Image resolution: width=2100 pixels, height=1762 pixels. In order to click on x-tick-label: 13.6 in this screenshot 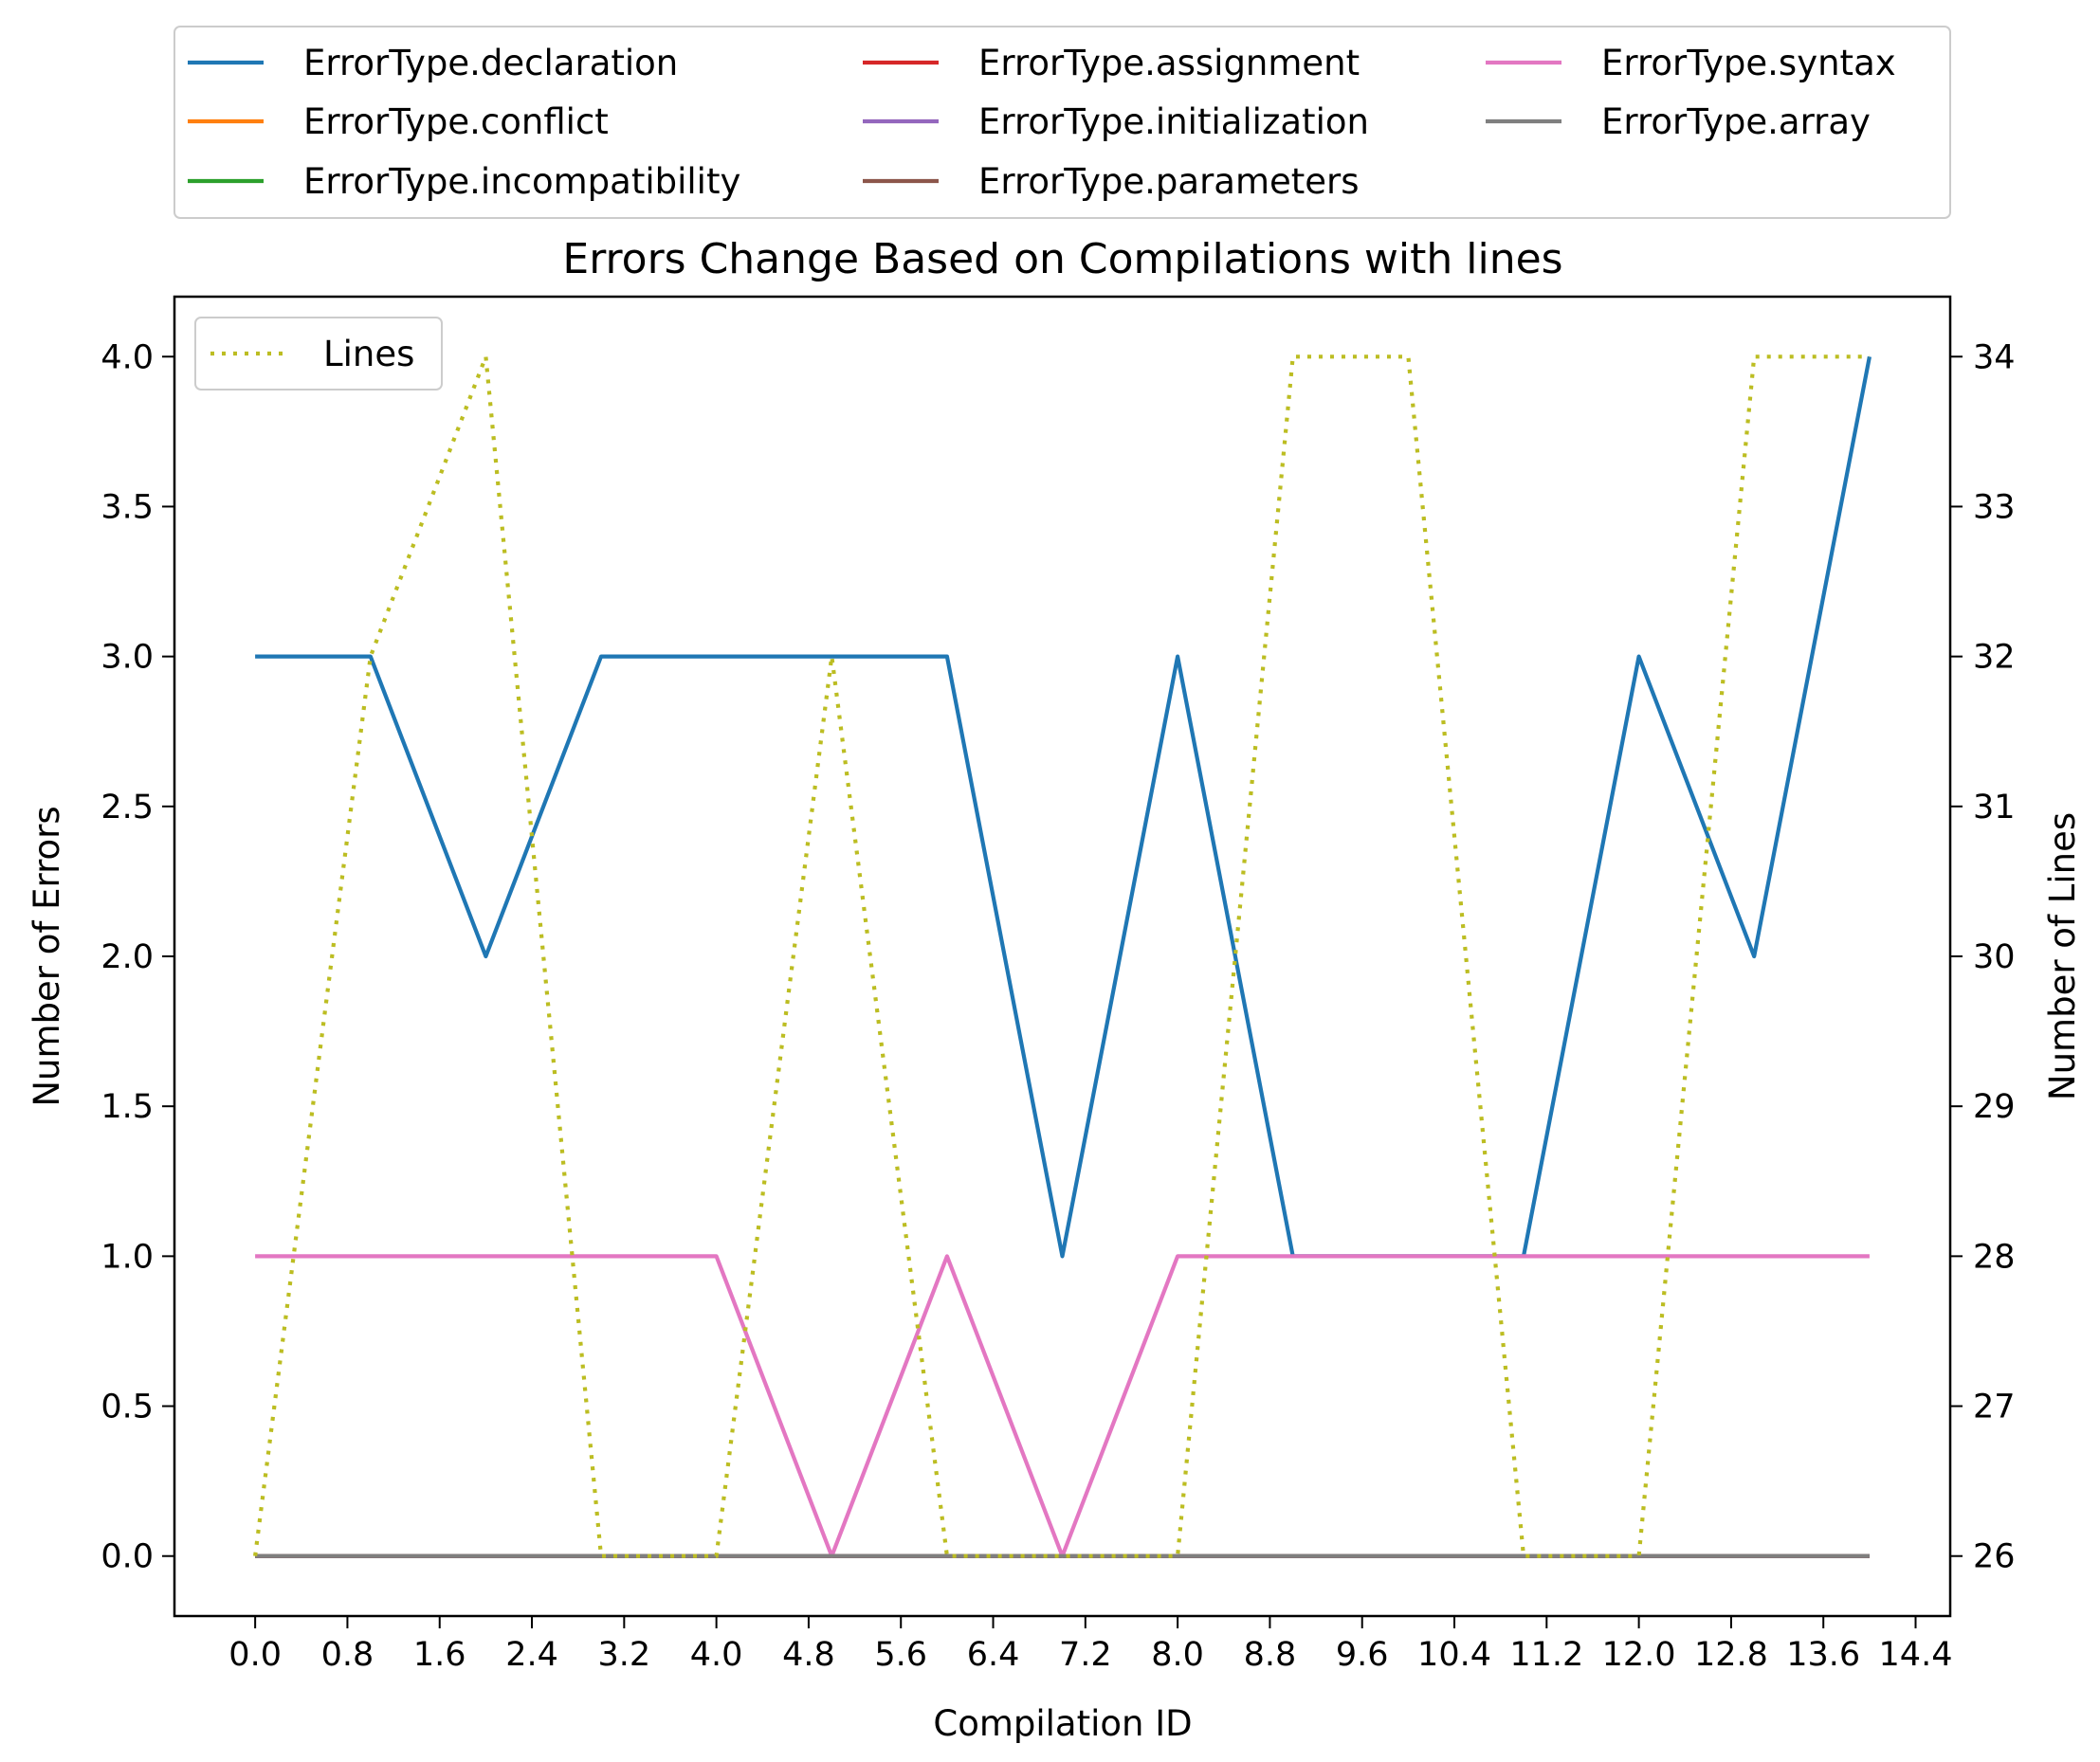, I will do `click(1823, 1655)`.